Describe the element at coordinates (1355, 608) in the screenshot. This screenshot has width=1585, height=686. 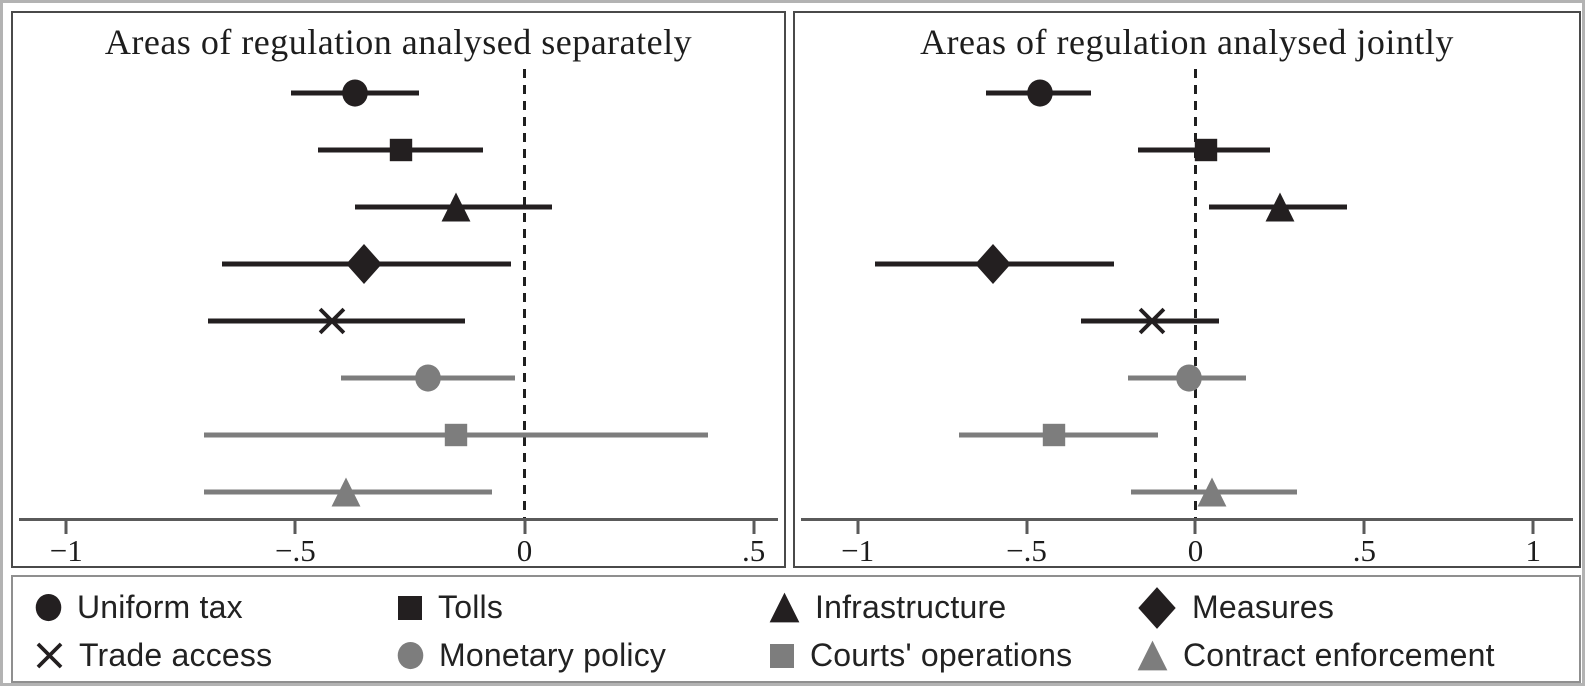
I see `legend-item-measures: Measures` at that location.